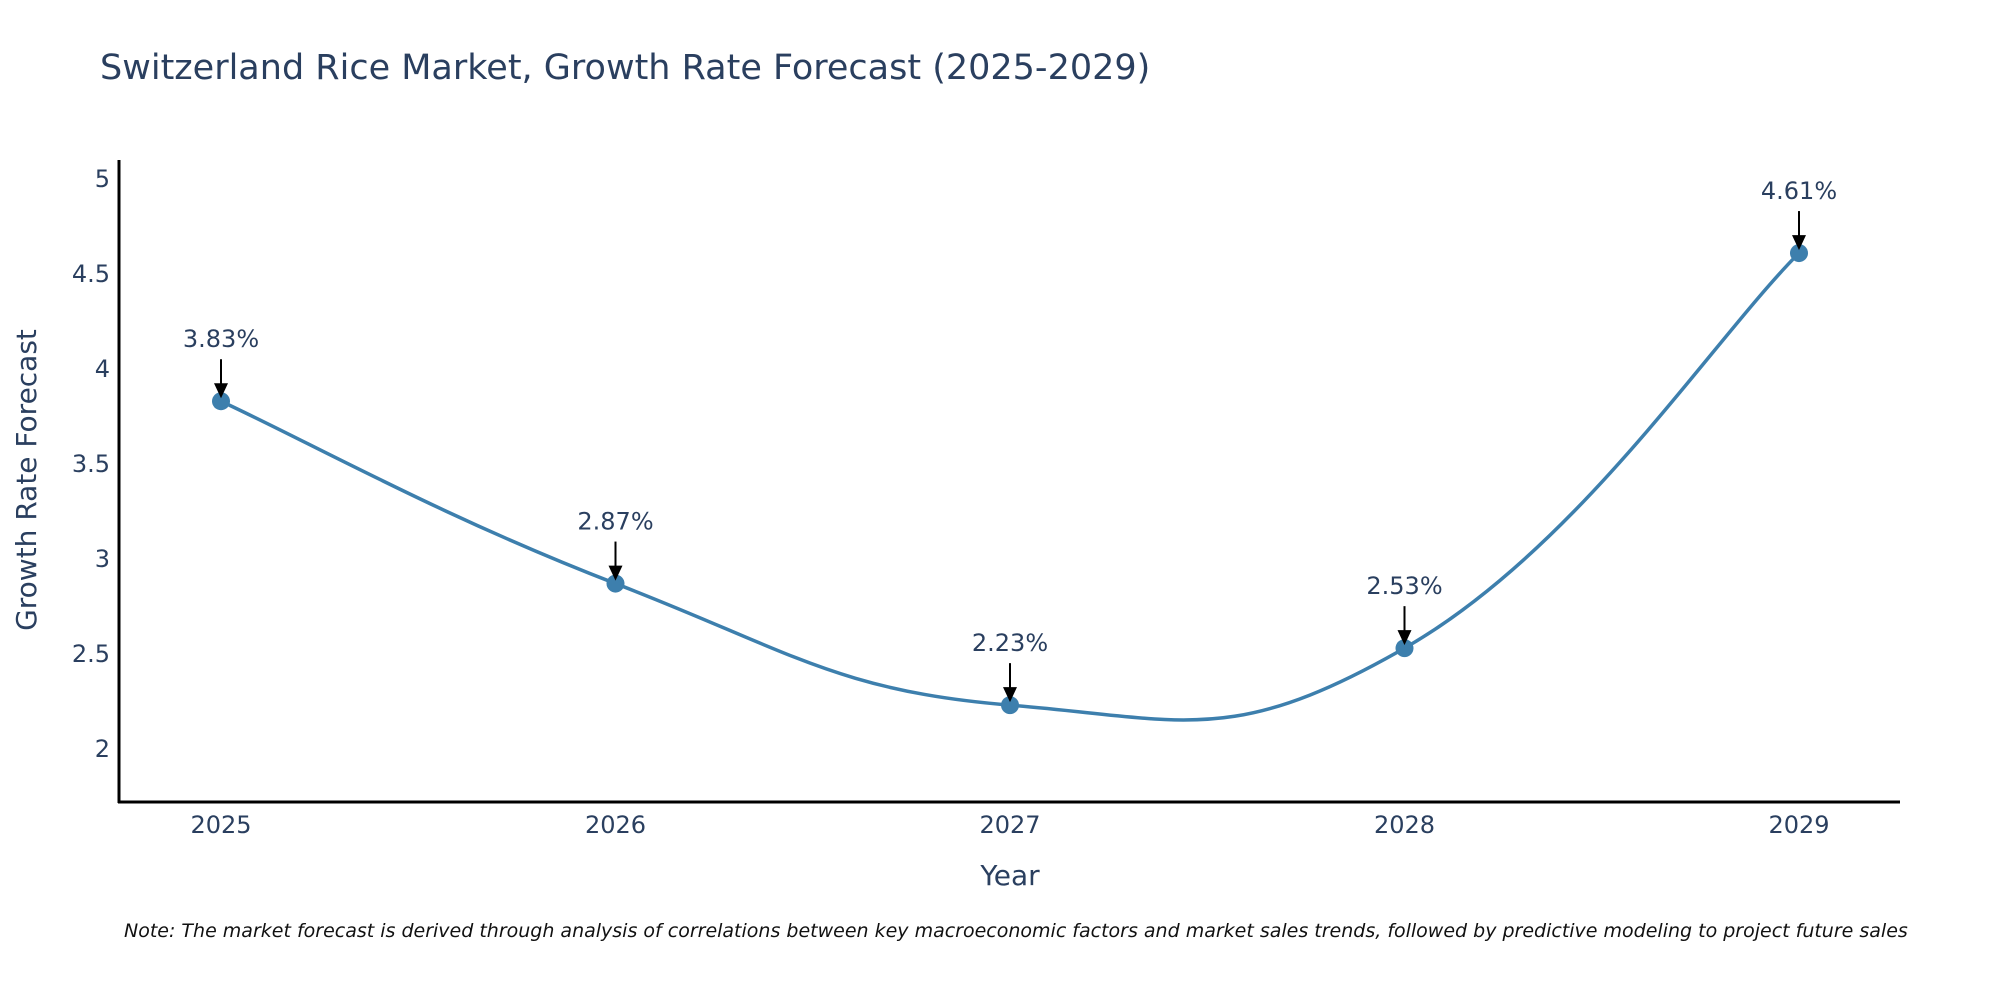  Describe the element at coordinates (1404, 825) in the screenshot. I see `x-tick-label: 2028` at that location.